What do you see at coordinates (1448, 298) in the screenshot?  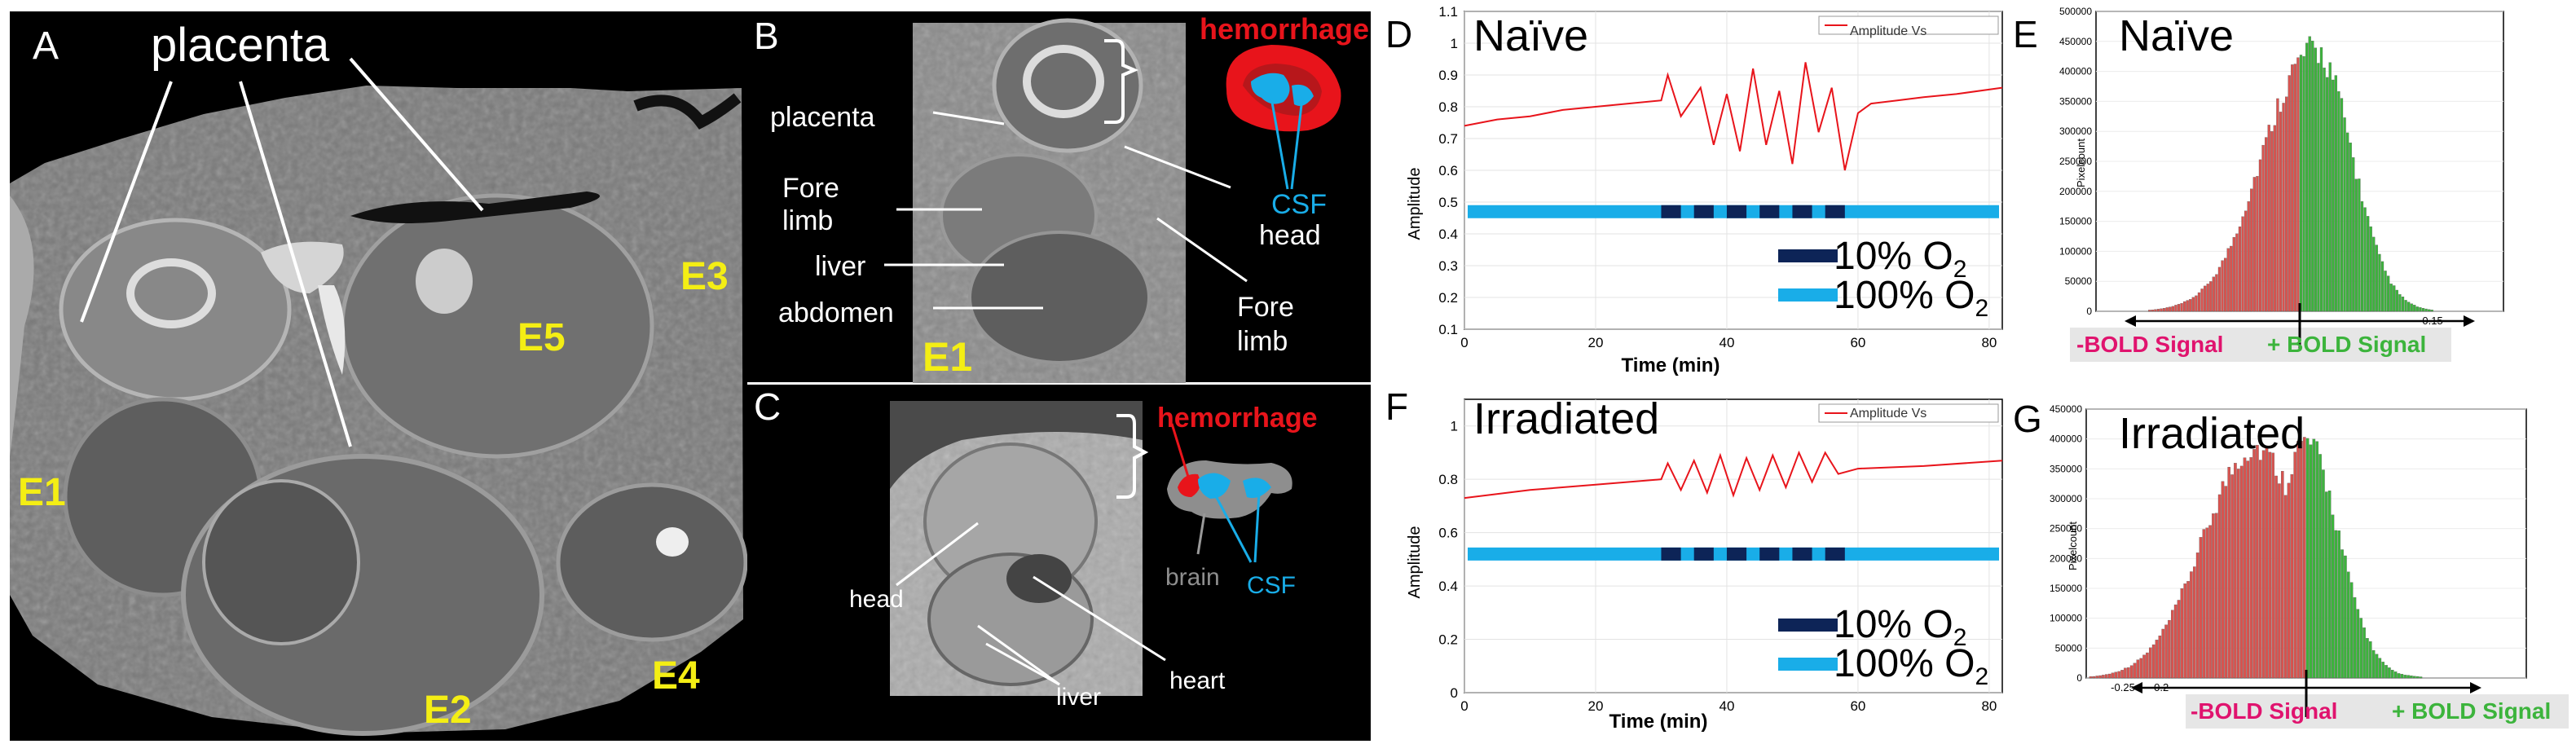 I see `y-tick-label: 0.2` at bounding box center [1448, 298].